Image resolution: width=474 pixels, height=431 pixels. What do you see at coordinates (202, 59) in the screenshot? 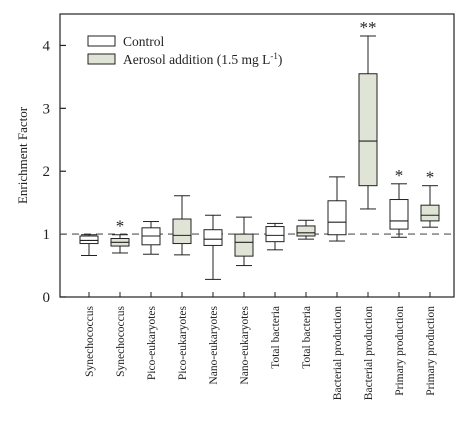
I see `legend-label-aerosol: Aerosol addition (1.5 mg L-1)` at bounding box center [202, 59].